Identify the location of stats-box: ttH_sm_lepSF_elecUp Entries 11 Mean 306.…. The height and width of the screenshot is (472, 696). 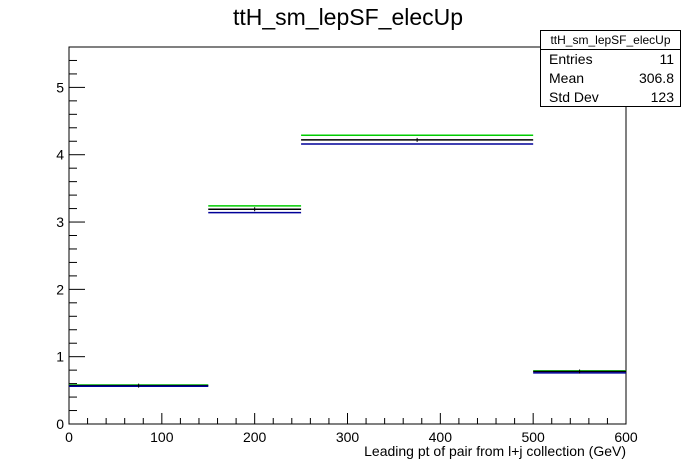
(610, 68).